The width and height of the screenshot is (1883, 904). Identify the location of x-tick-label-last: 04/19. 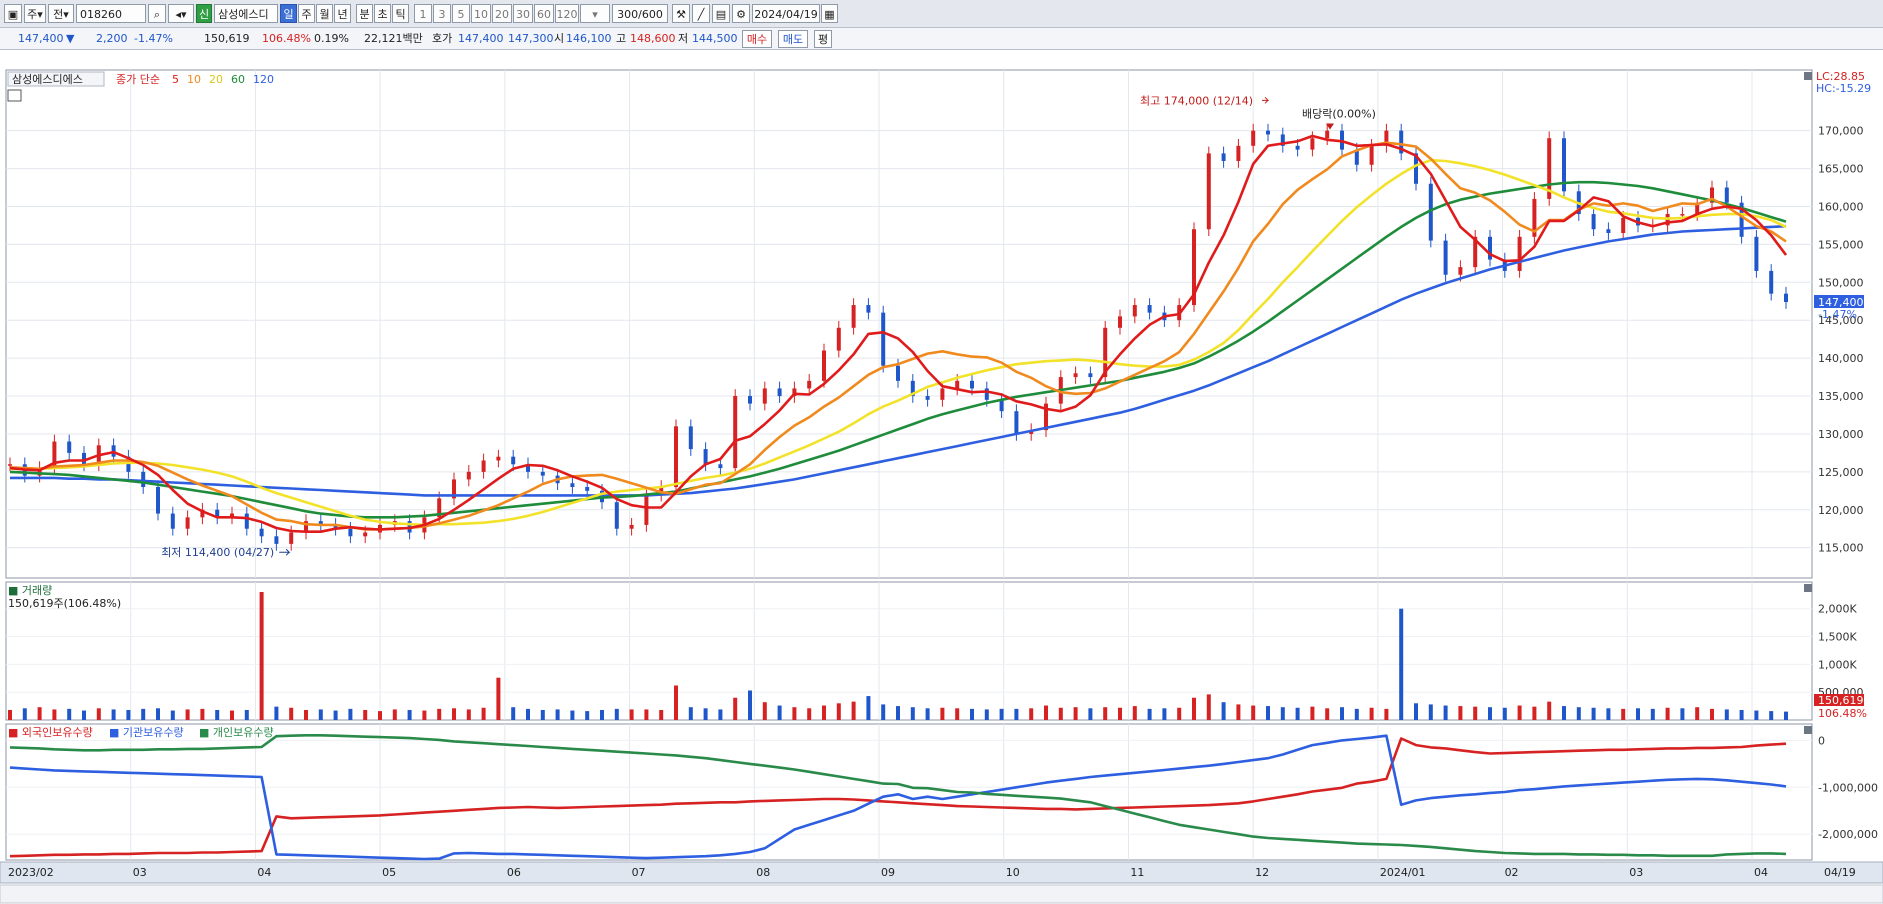
(1840, 872).